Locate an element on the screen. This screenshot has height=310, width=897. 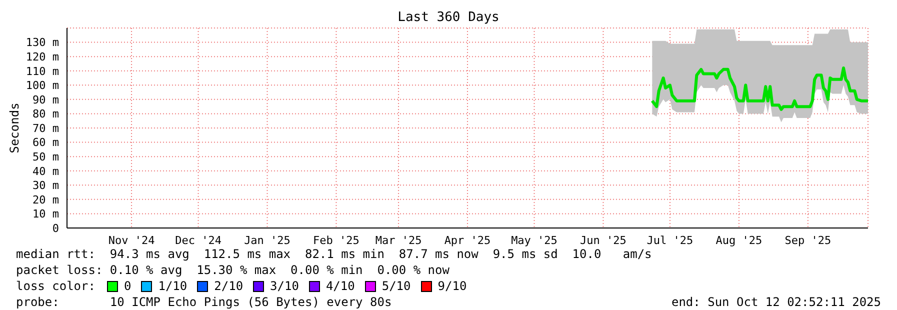
x-tick-label: Jul '25 is located at coordinates (670, 240).